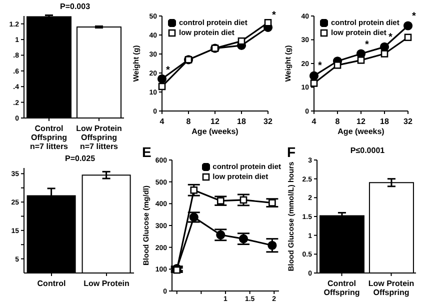  What do you see at coordinates (391, 288) in the screenshot?
I see `x-tick-label: Low Protein Offspring` at bounding box center [391, 288].